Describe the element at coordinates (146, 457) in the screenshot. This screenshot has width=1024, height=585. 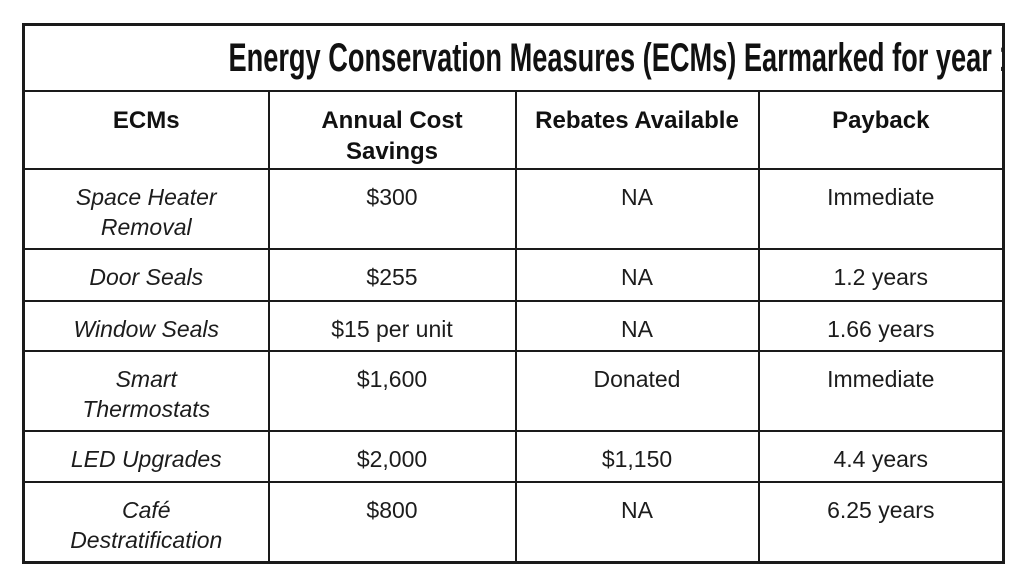
I see `ecm-name-cell: LED Upgrades` at that location.